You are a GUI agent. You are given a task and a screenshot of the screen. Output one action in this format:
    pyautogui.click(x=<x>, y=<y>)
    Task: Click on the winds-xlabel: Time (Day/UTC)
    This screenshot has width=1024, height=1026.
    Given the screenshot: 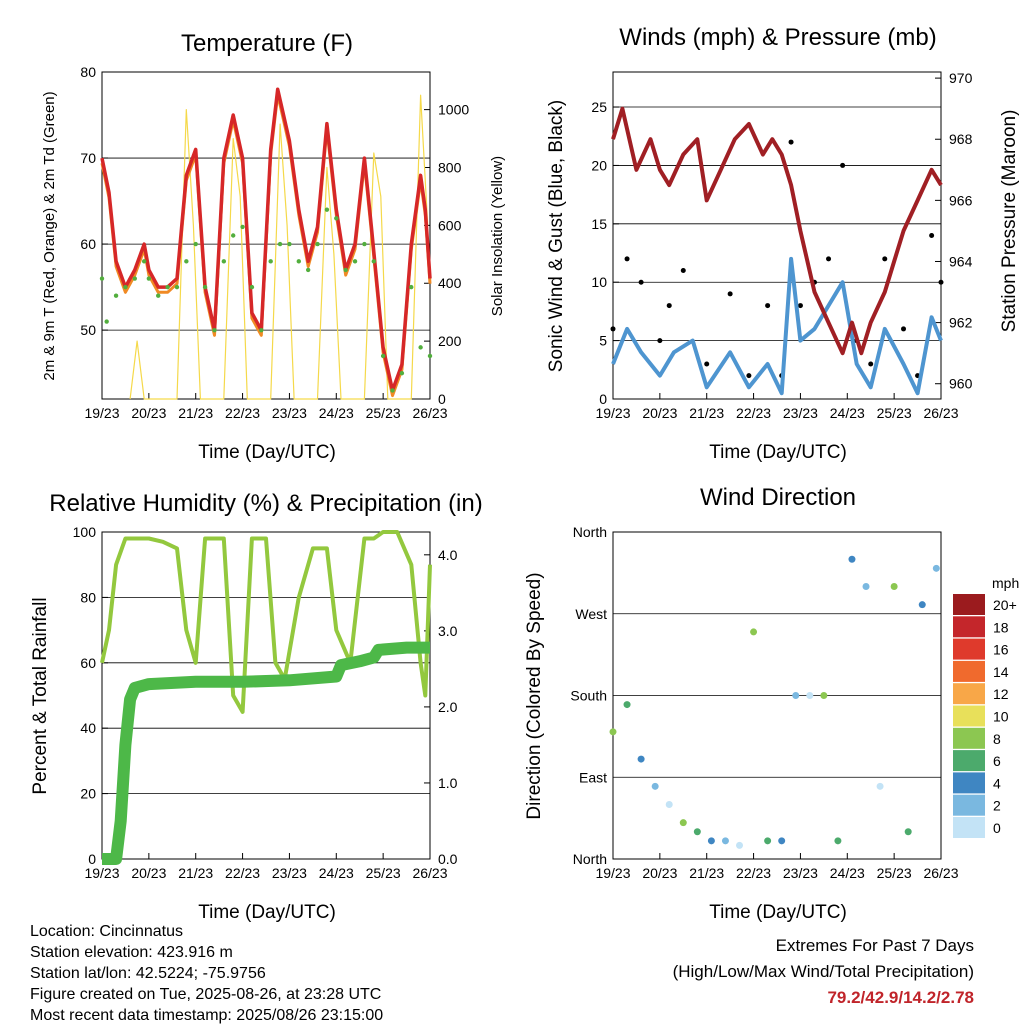 What is the action you would take?
    pyautogui.click(x=778, y=452)
    